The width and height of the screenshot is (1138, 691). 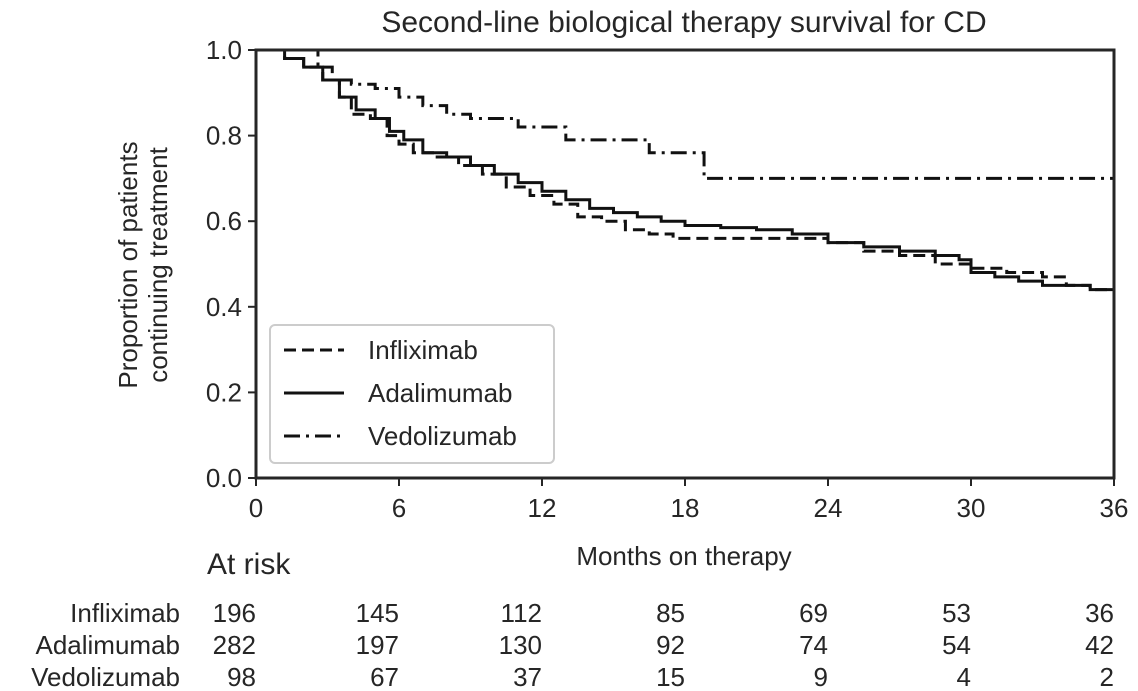 What do you see at coordinates (821, 676) in the screenshot?
I see `at-risk-value: 9` at bounding box center [821, 676].